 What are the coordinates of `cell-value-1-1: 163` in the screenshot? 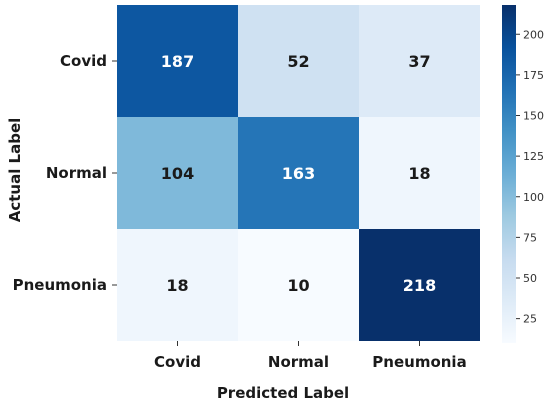 It's located at (298, 173).